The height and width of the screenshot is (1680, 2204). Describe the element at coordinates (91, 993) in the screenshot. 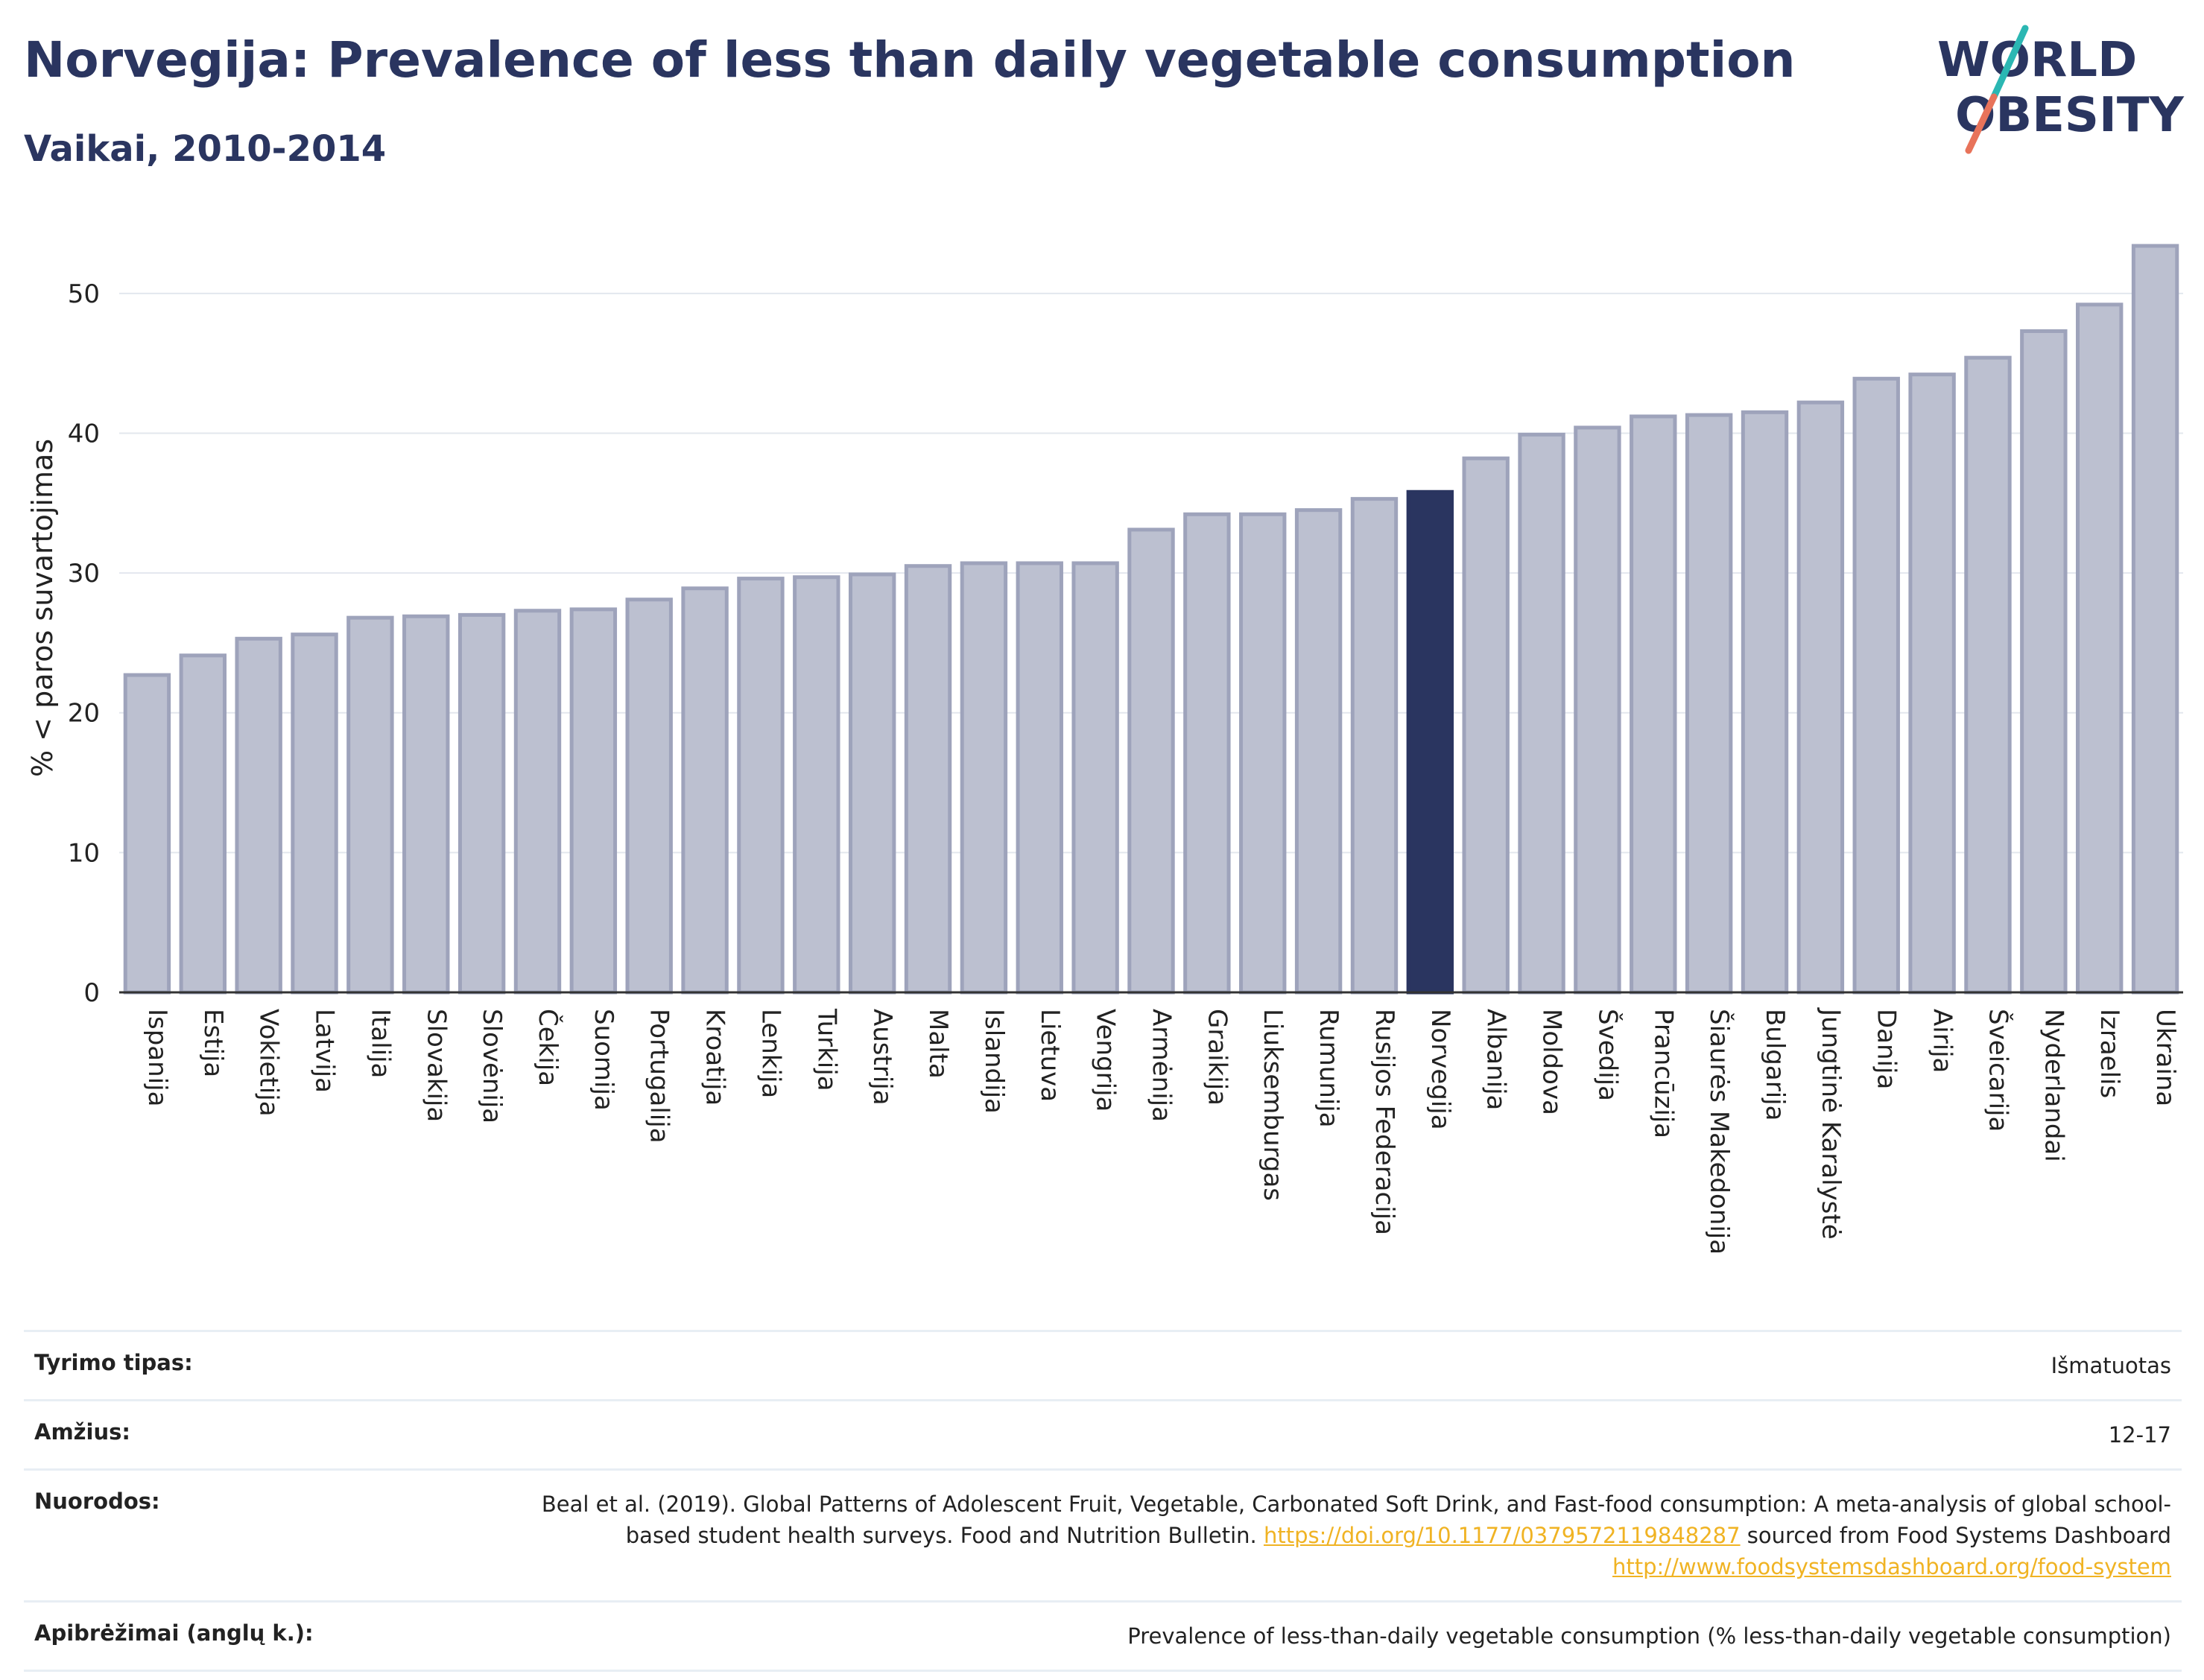

I see `y-tick-label: 0` at that location.